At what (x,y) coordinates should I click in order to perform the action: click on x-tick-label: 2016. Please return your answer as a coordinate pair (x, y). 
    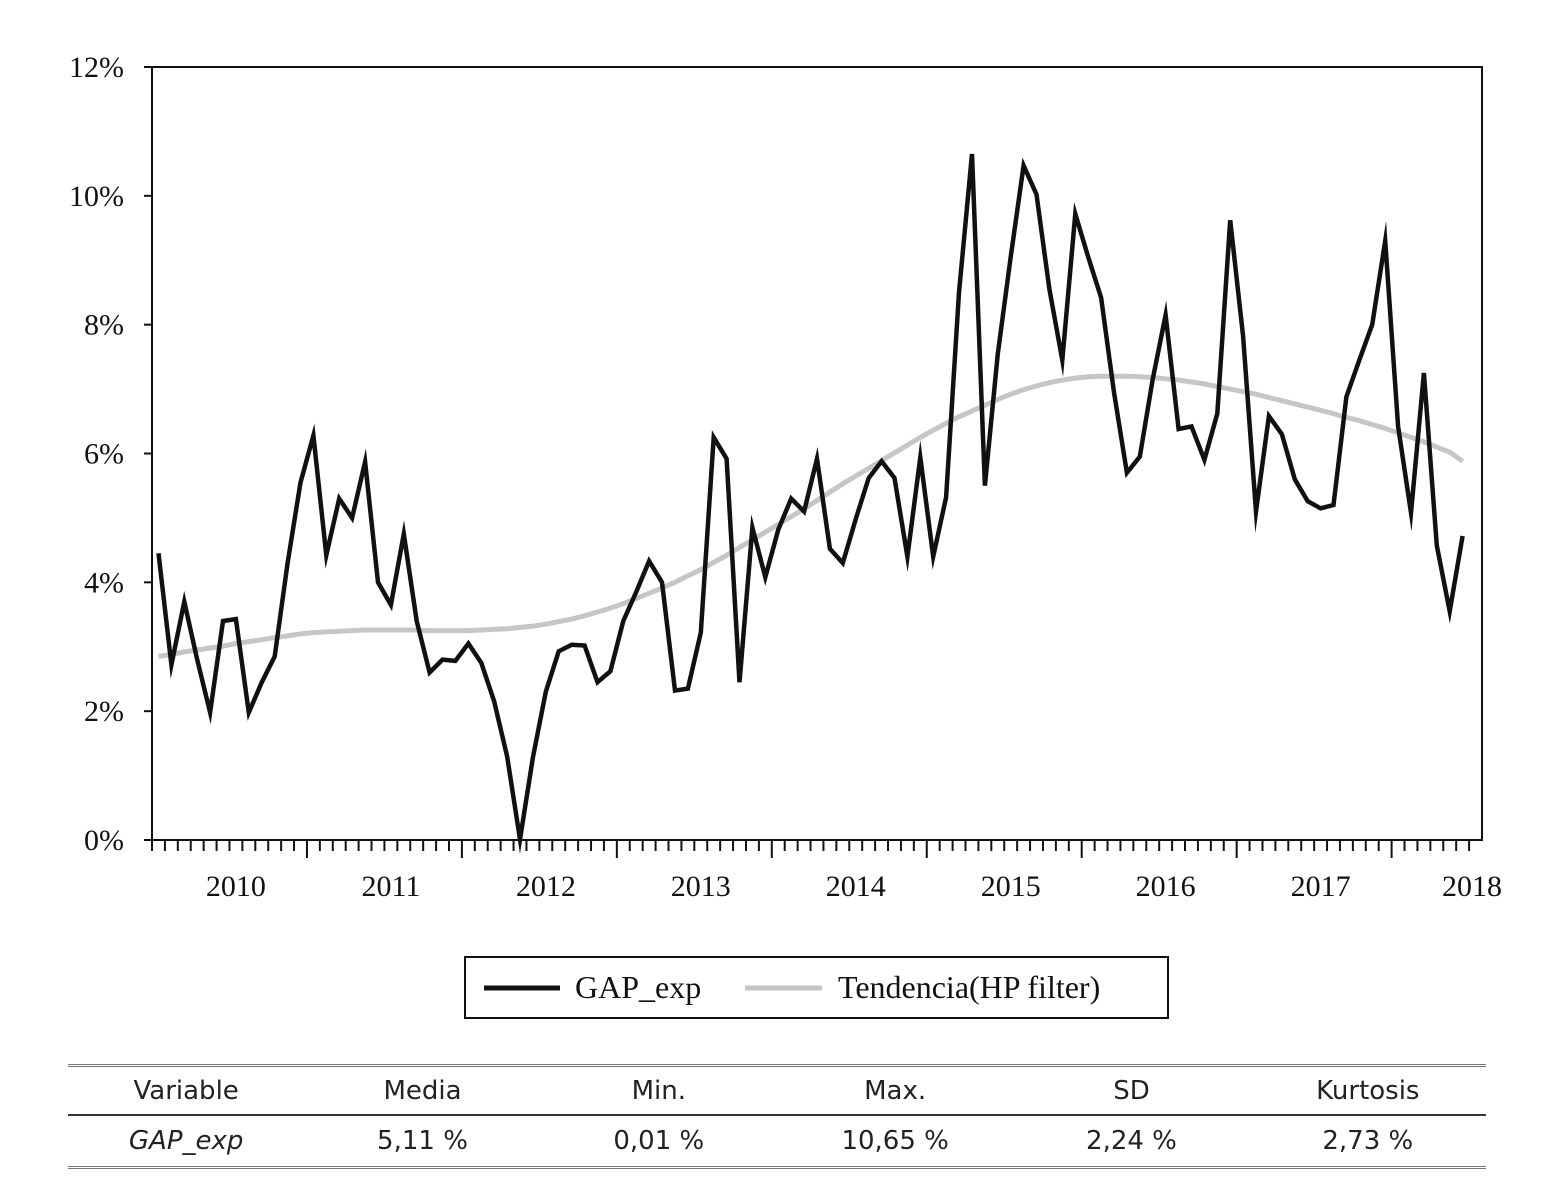
    Looking at the image, I should click on (1166, 886).